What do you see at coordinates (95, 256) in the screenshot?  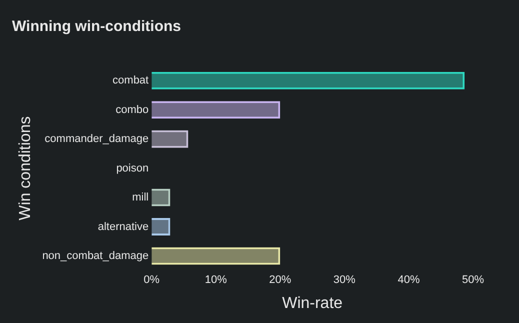 I see `y-tick-label: non_combat_damage` at bounding box center [95, 256].